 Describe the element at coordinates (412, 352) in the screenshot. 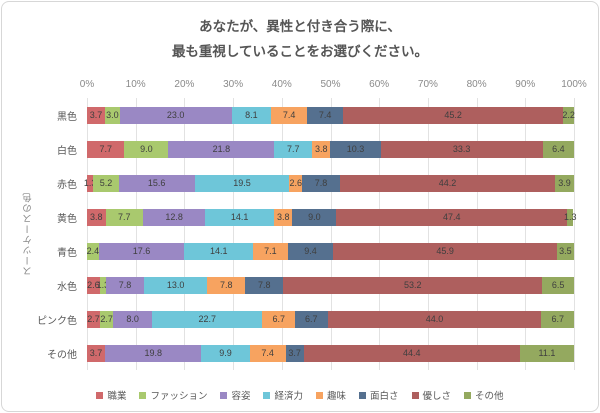

I see `bar-value-label: 44.4` at that location.